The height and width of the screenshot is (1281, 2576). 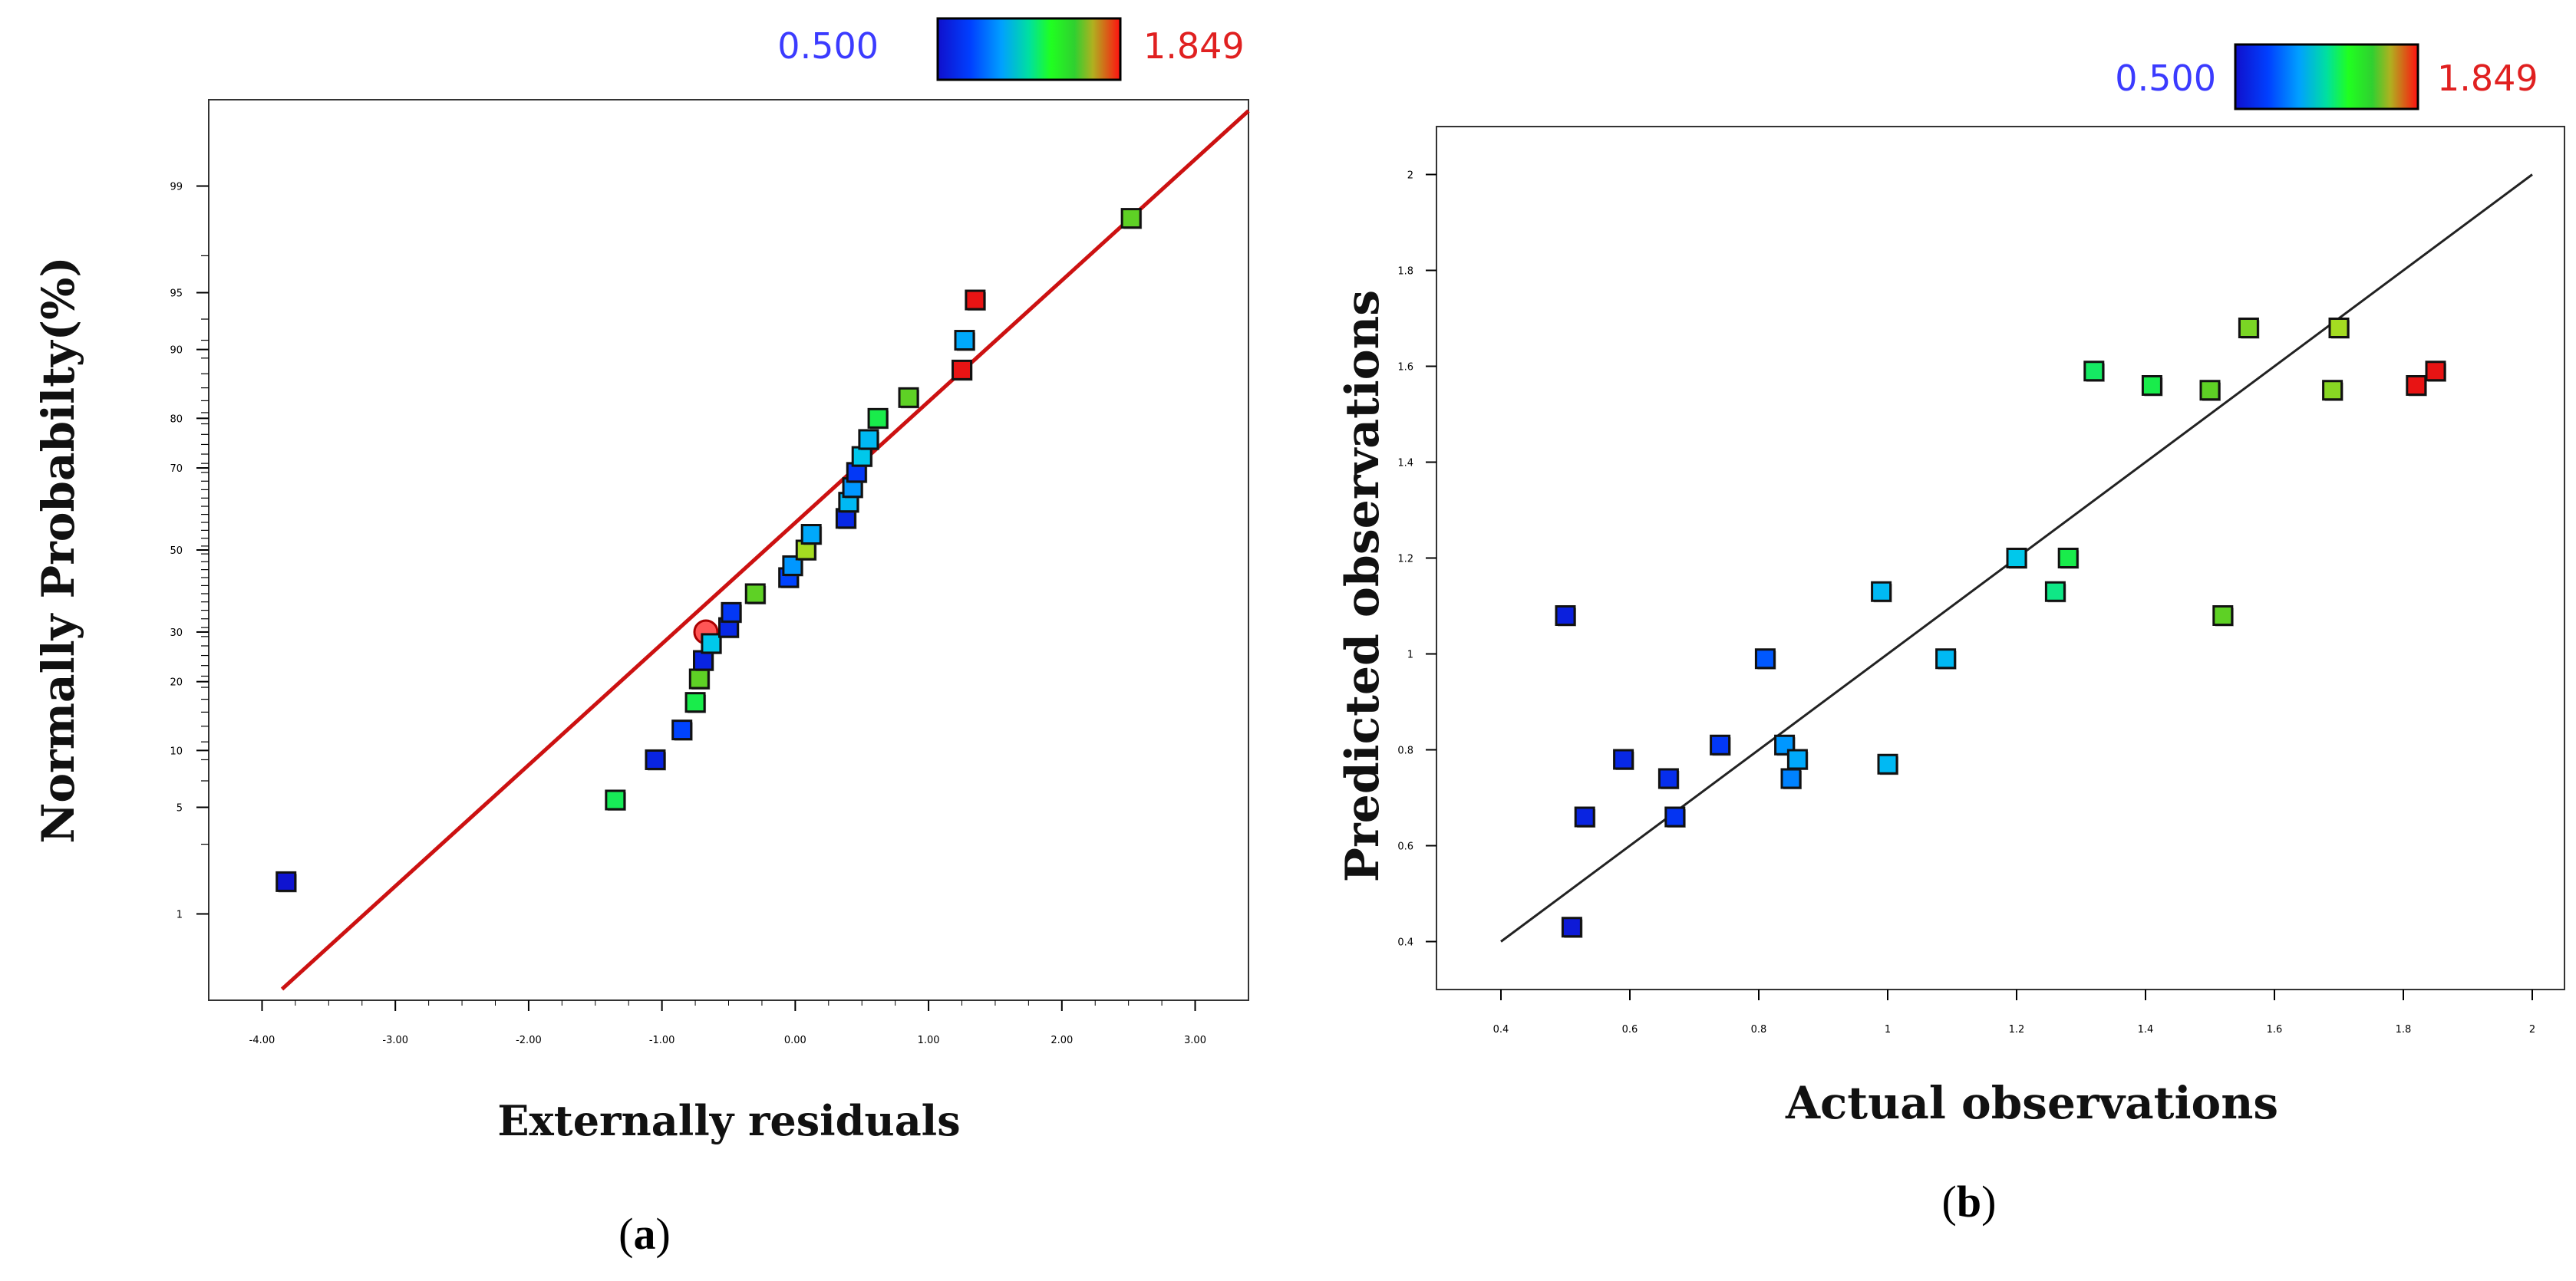 I want to click on x-tick-label-a: -4.00, so click(x=262, y=1040).